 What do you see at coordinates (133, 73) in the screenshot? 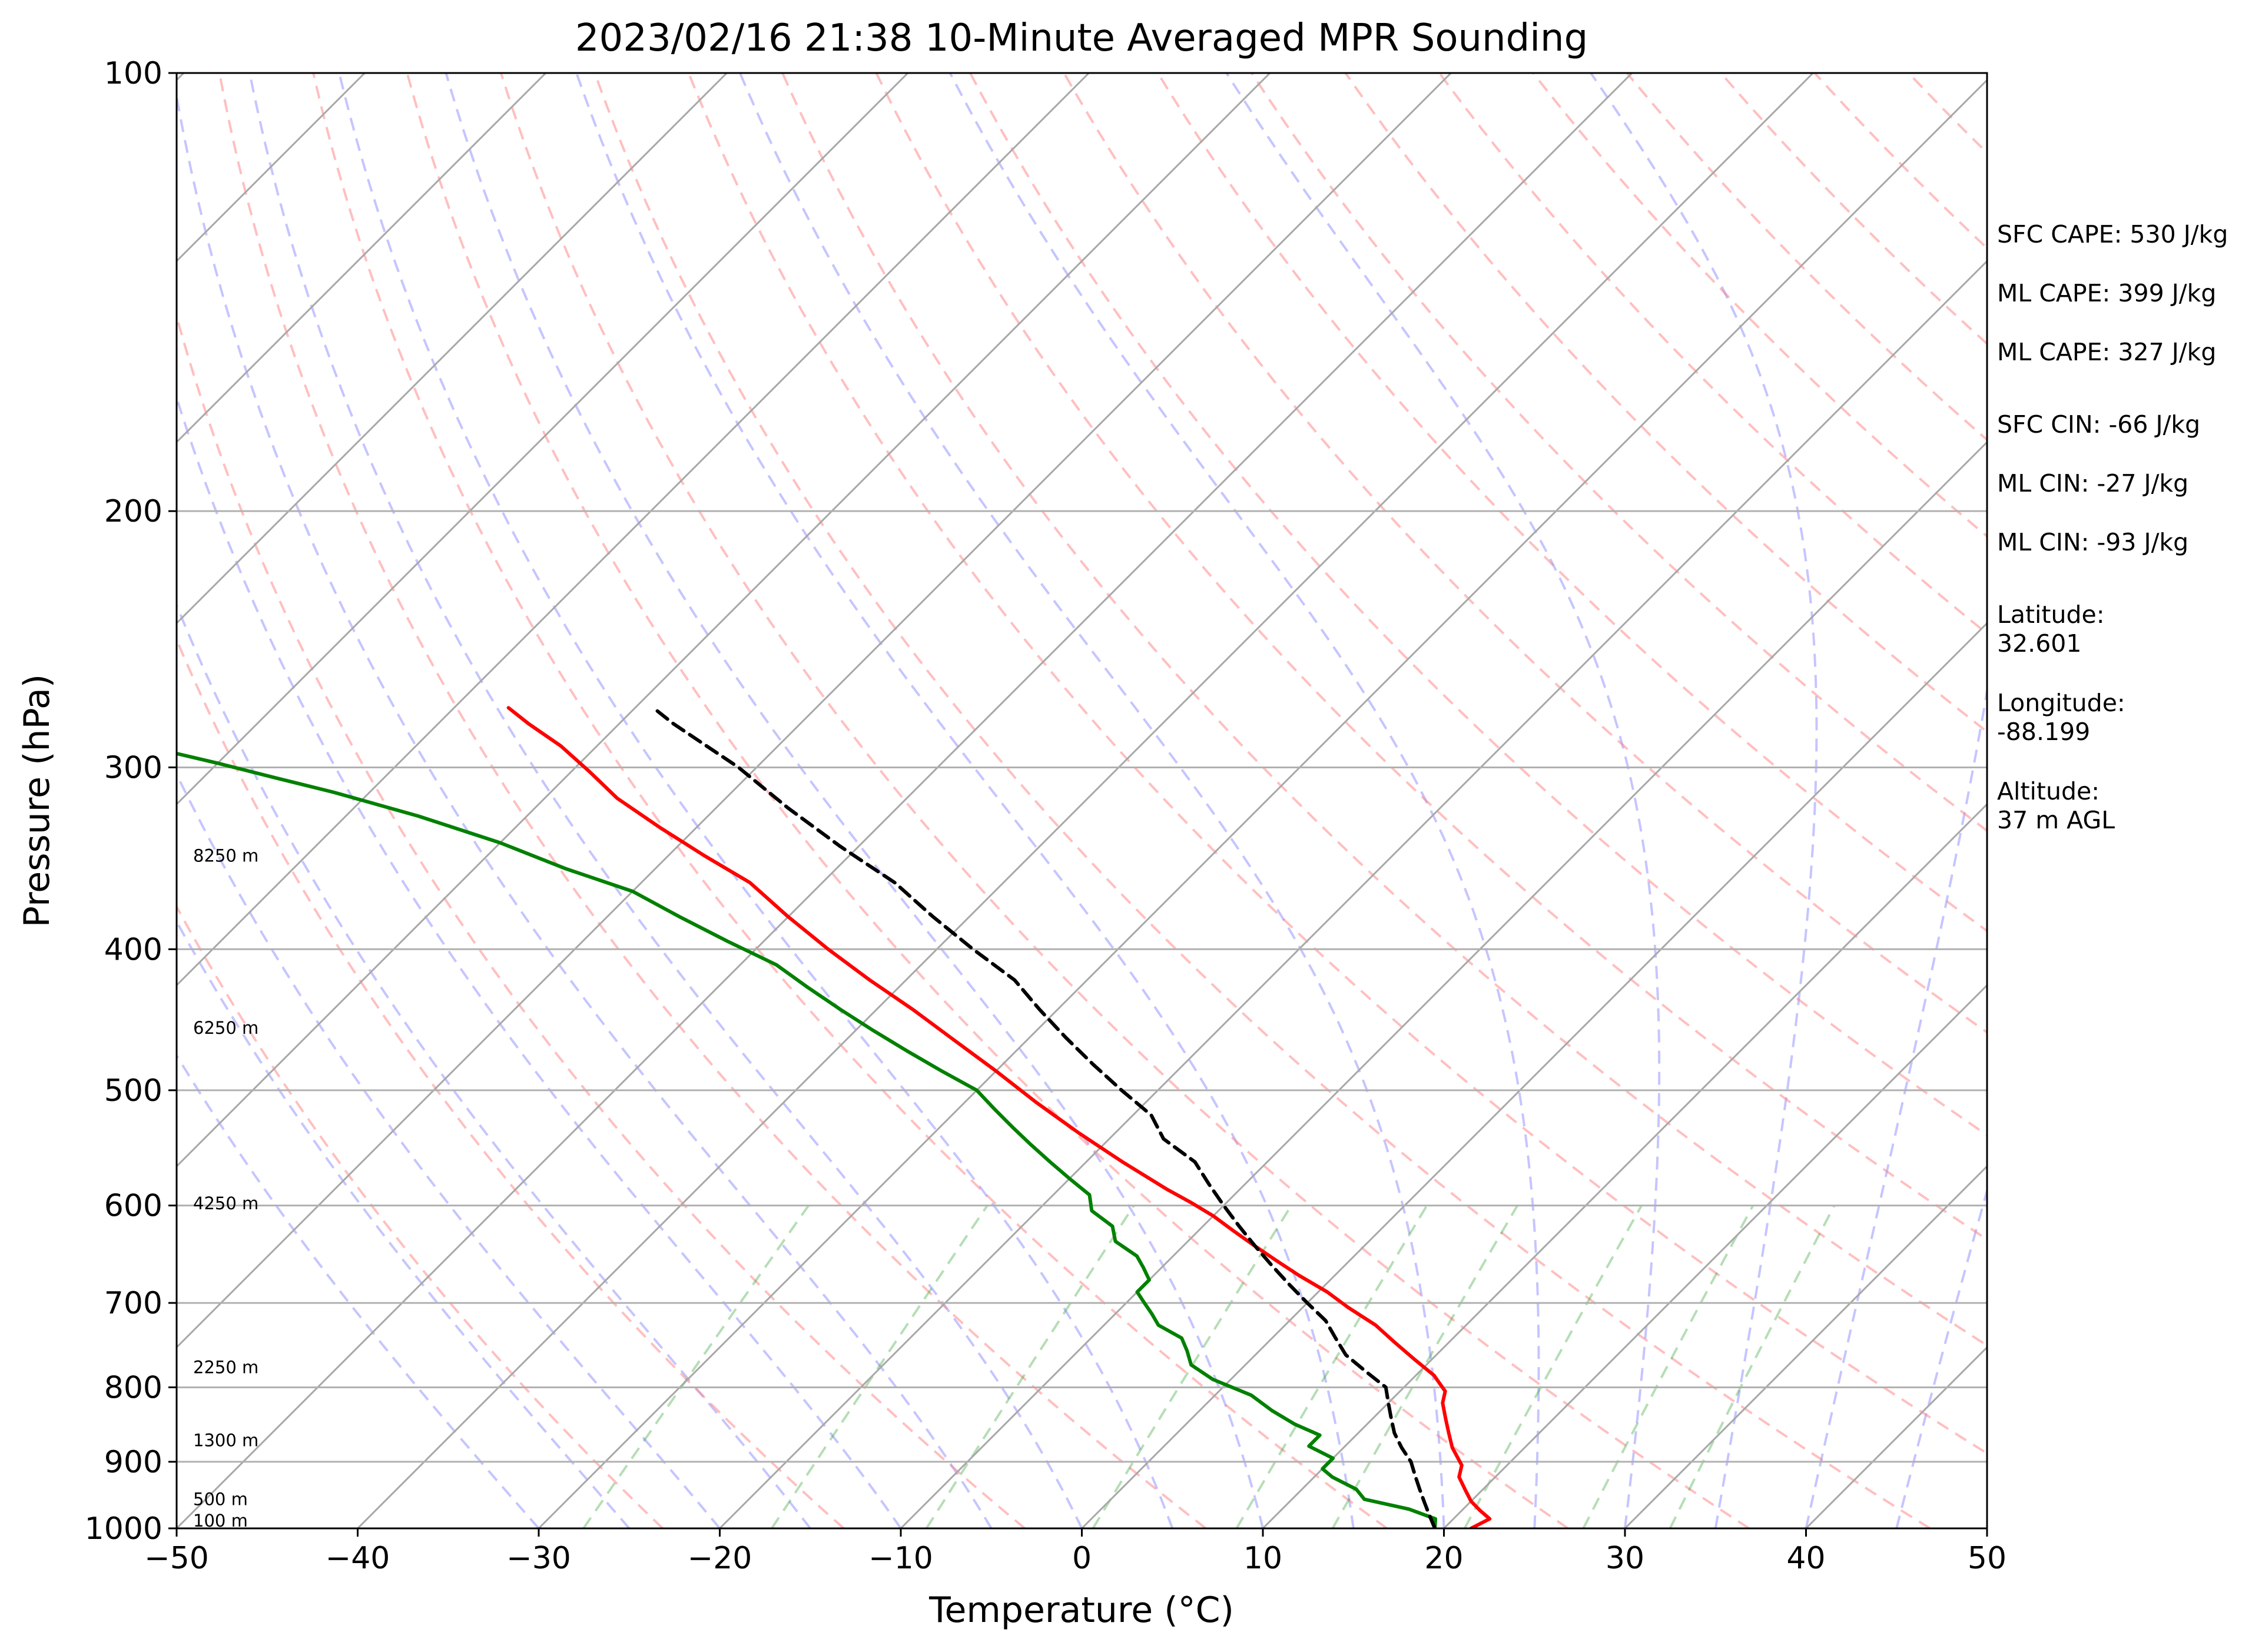
I see `y-tick-label: 100` at bounding box center [133, 73].